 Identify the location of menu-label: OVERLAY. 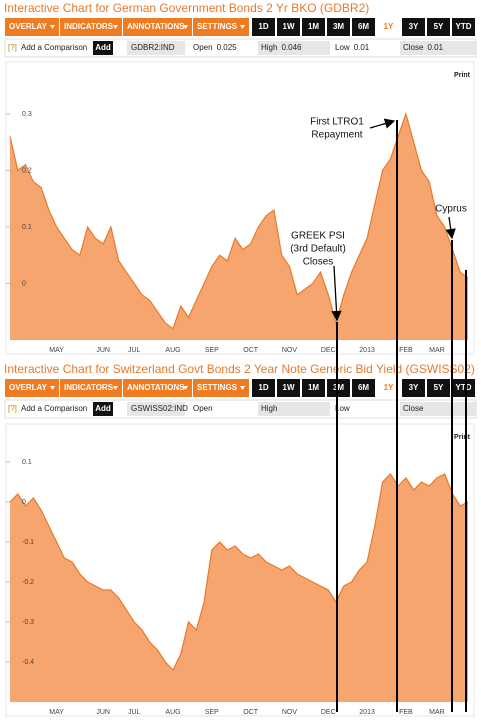
(28, 387).